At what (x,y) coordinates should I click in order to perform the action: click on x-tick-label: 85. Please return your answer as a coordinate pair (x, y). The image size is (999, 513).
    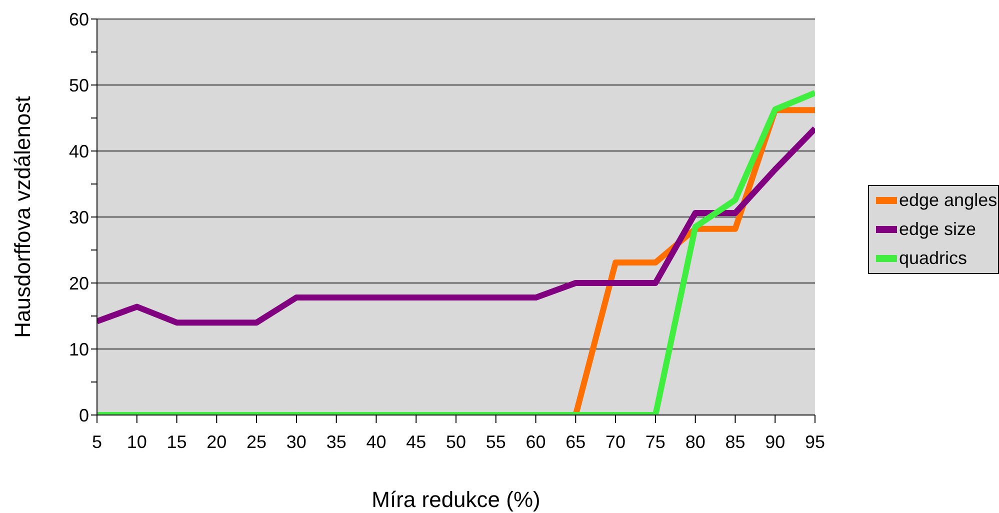
    Looking at the image, I should click on (735, 442).